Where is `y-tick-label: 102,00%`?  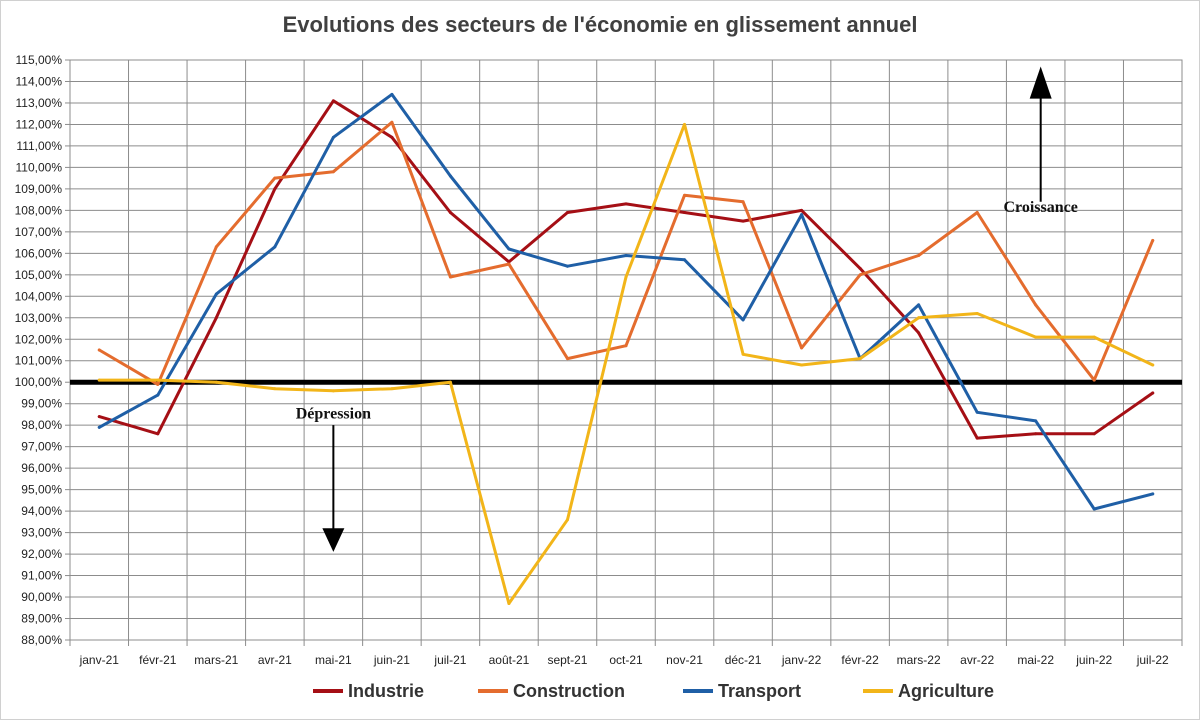 y-tick-label: 102,00% is located at coordinates (39, 339).